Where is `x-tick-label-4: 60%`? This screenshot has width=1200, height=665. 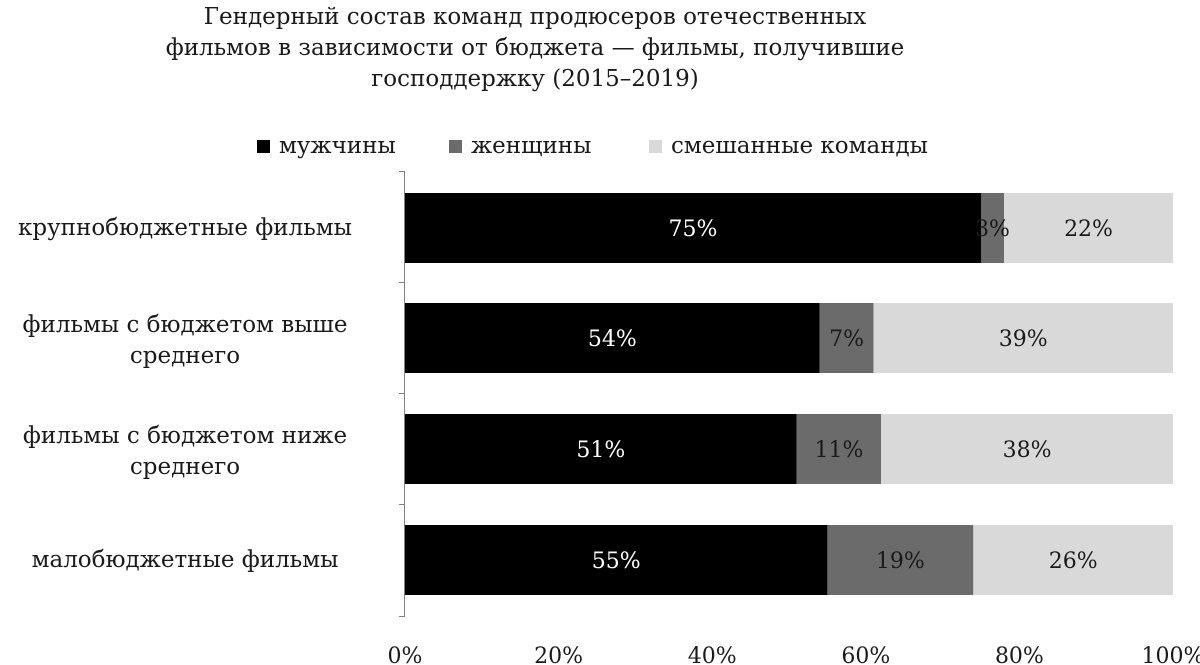
x-tick-label-4: 60% is located at coordinates (865, 654).